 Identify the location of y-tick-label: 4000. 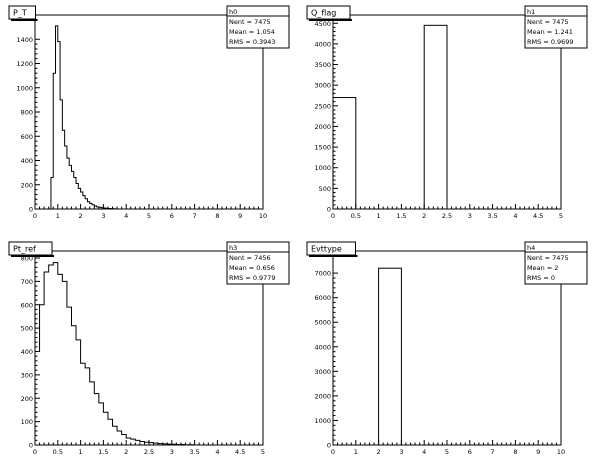
(322, 44).